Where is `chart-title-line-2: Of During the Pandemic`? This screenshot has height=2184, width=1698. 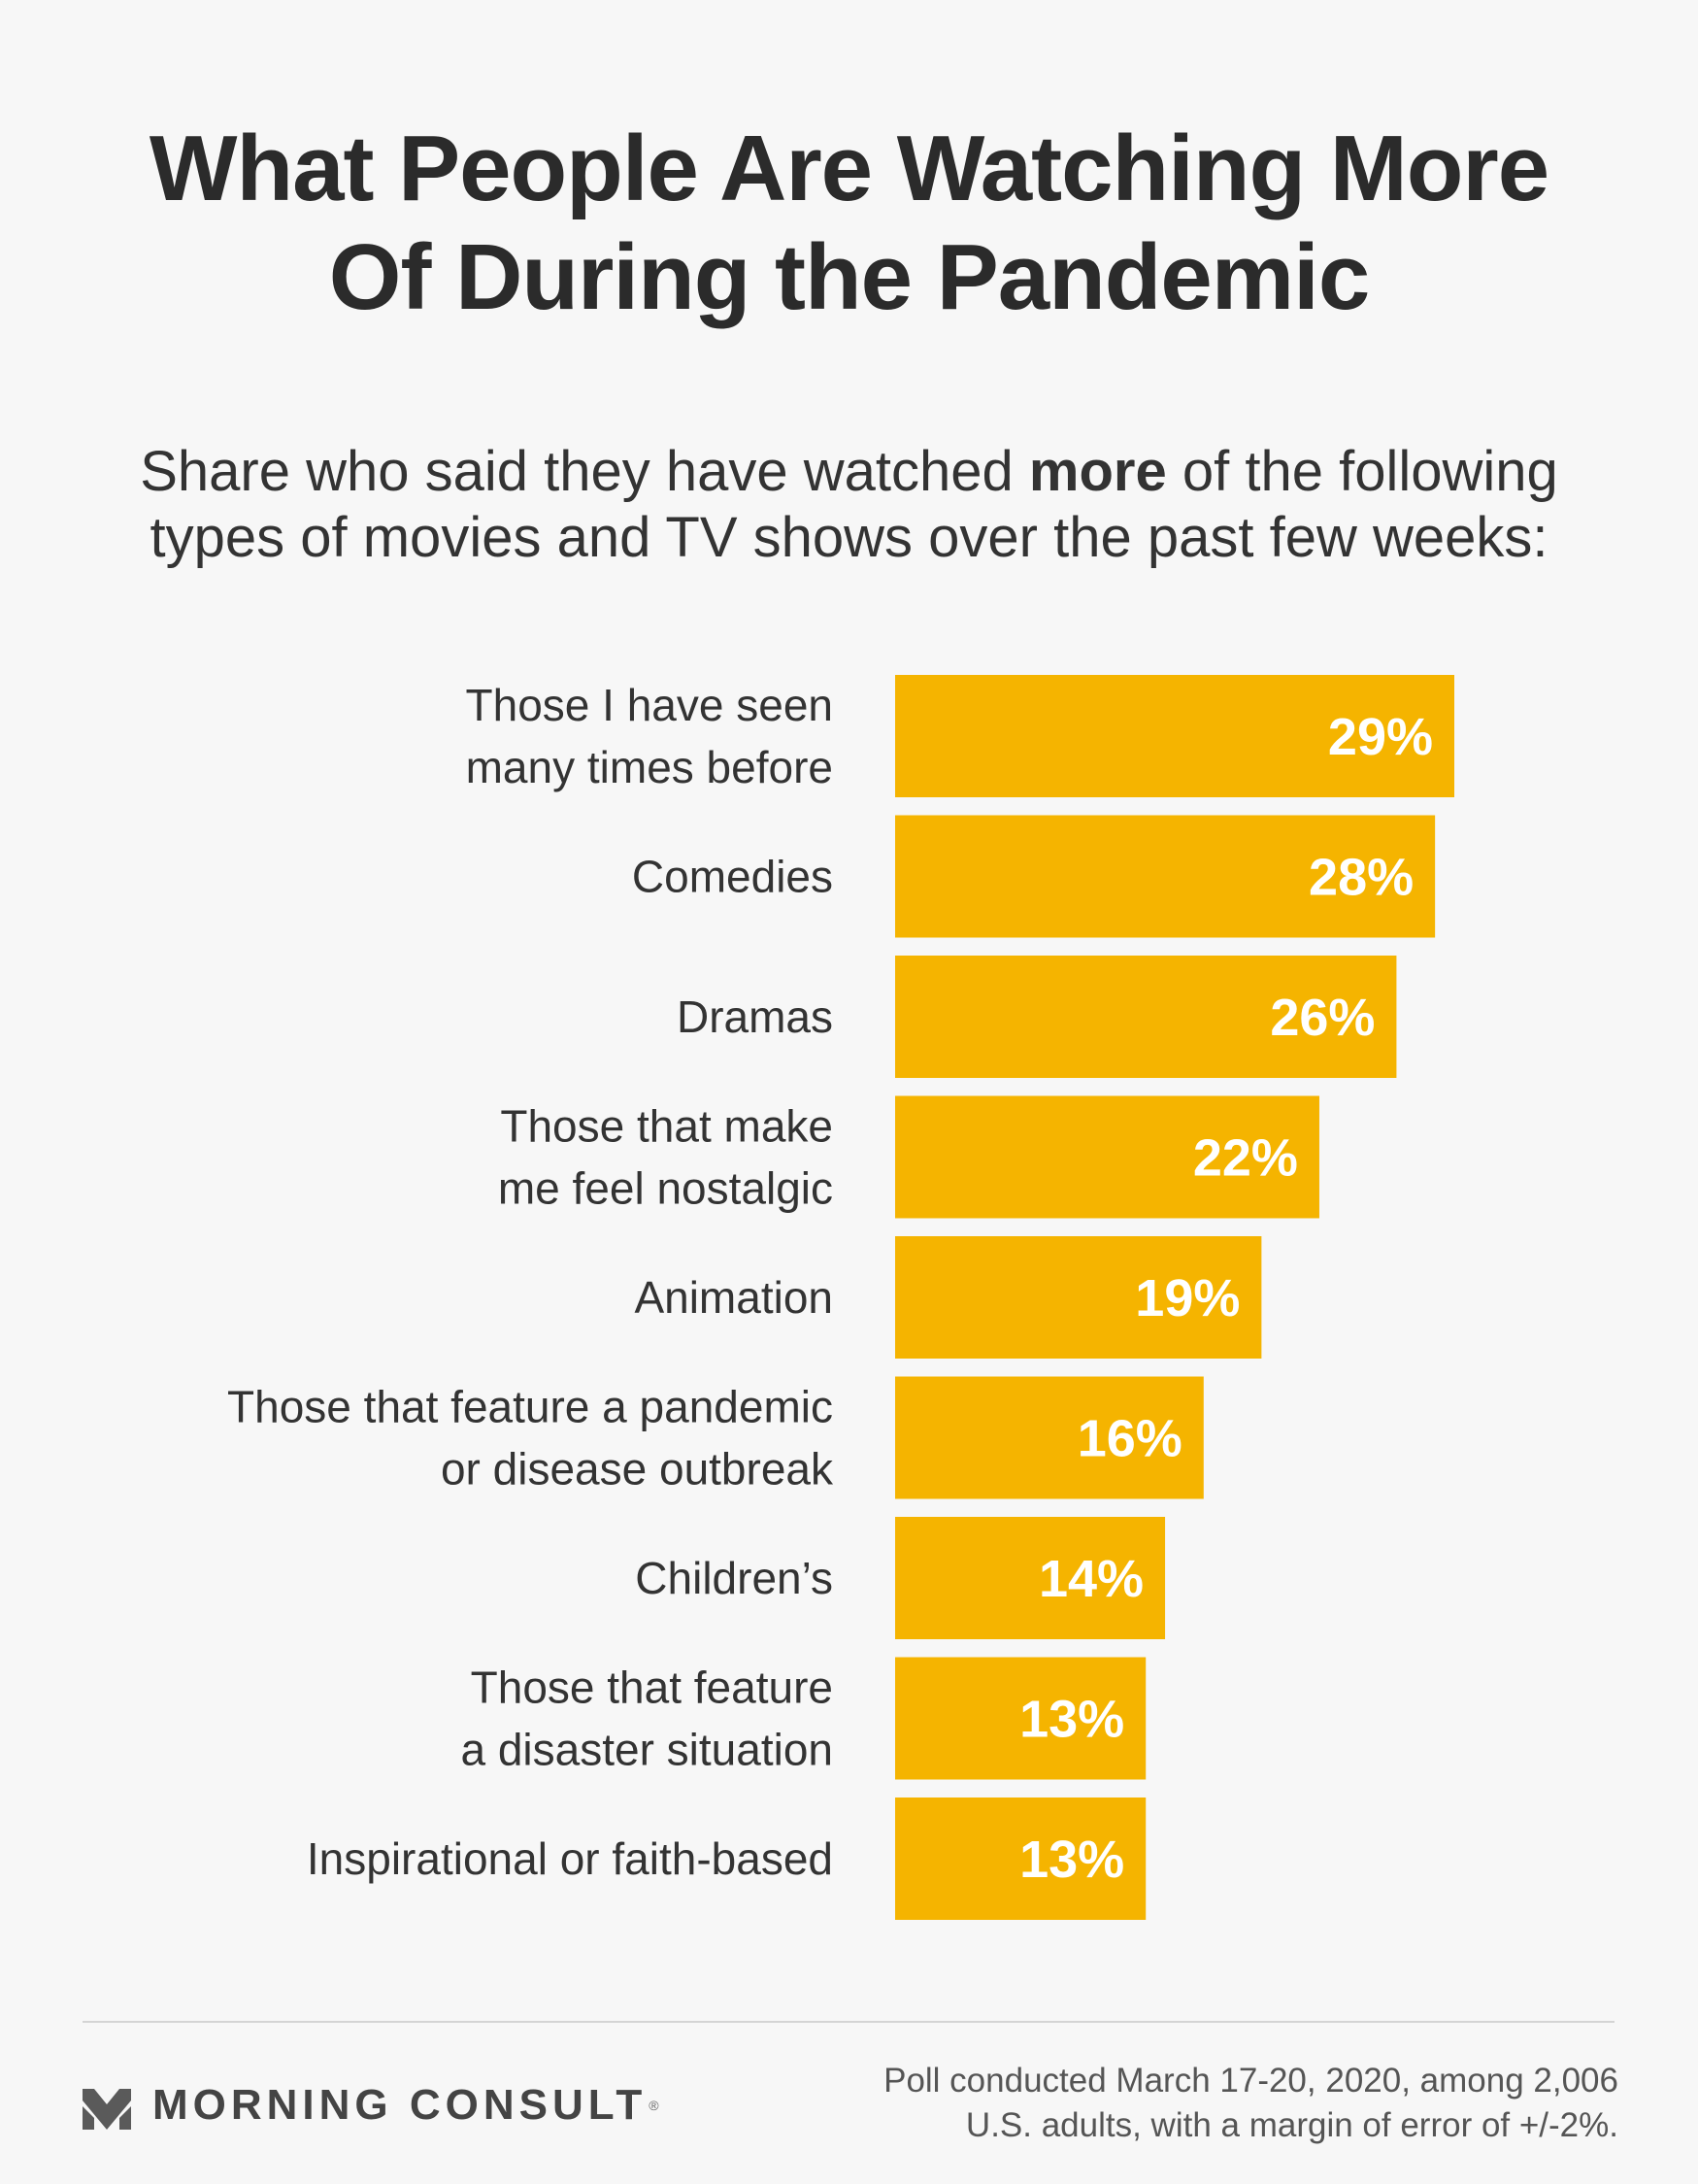 chart-title-line-2: Of During the Pandemic is located at coordinates (849, 277).